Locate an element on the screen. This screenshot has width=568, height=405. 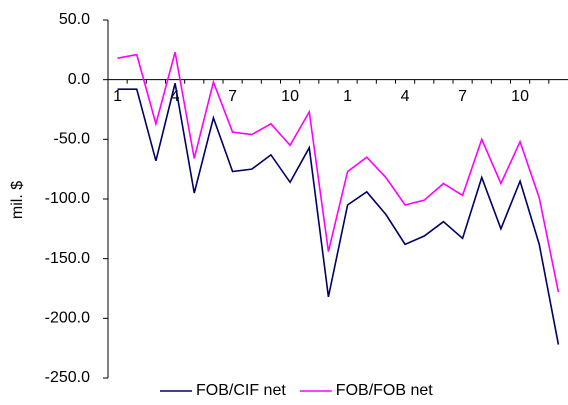
y-tick-label: -50.0 is located at coordinates (72, 139).